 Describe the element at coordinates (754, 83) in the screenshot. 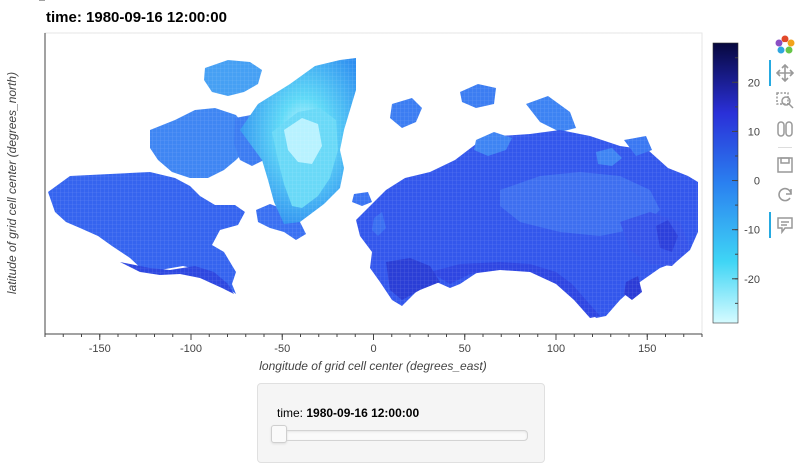

I see `colorbar-tick-label: 20` at that location.